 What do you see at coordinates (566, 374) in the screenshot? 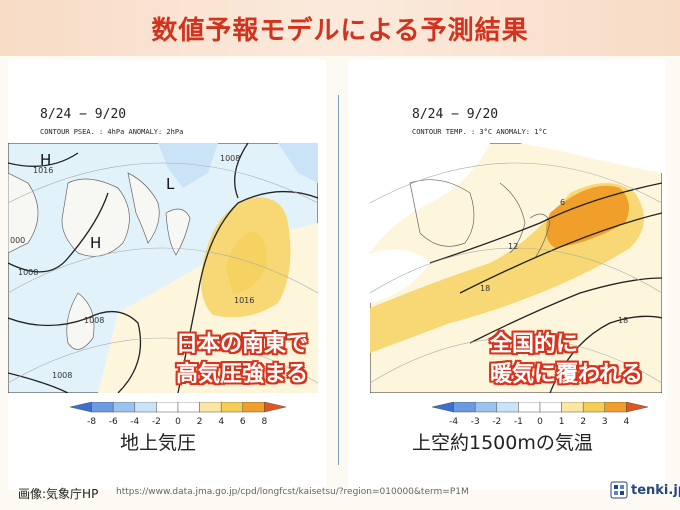
I see `right-callout-line2: 暖気に覆われる` at bounding box center [566, 374].